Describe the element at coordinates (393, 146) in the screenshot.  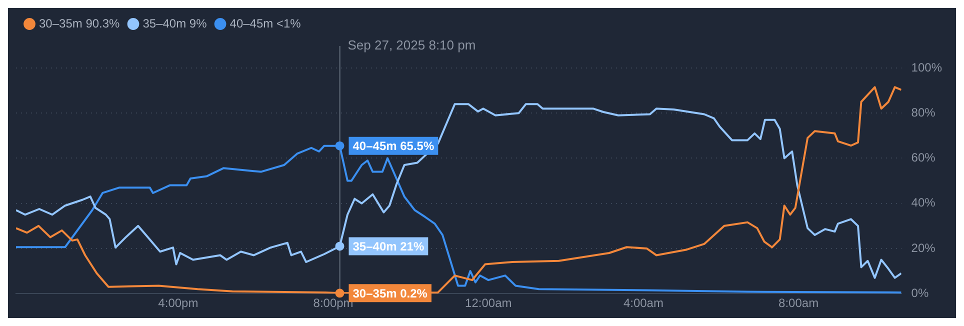
I see `annotation: 40–45m 65.5%` at that location.